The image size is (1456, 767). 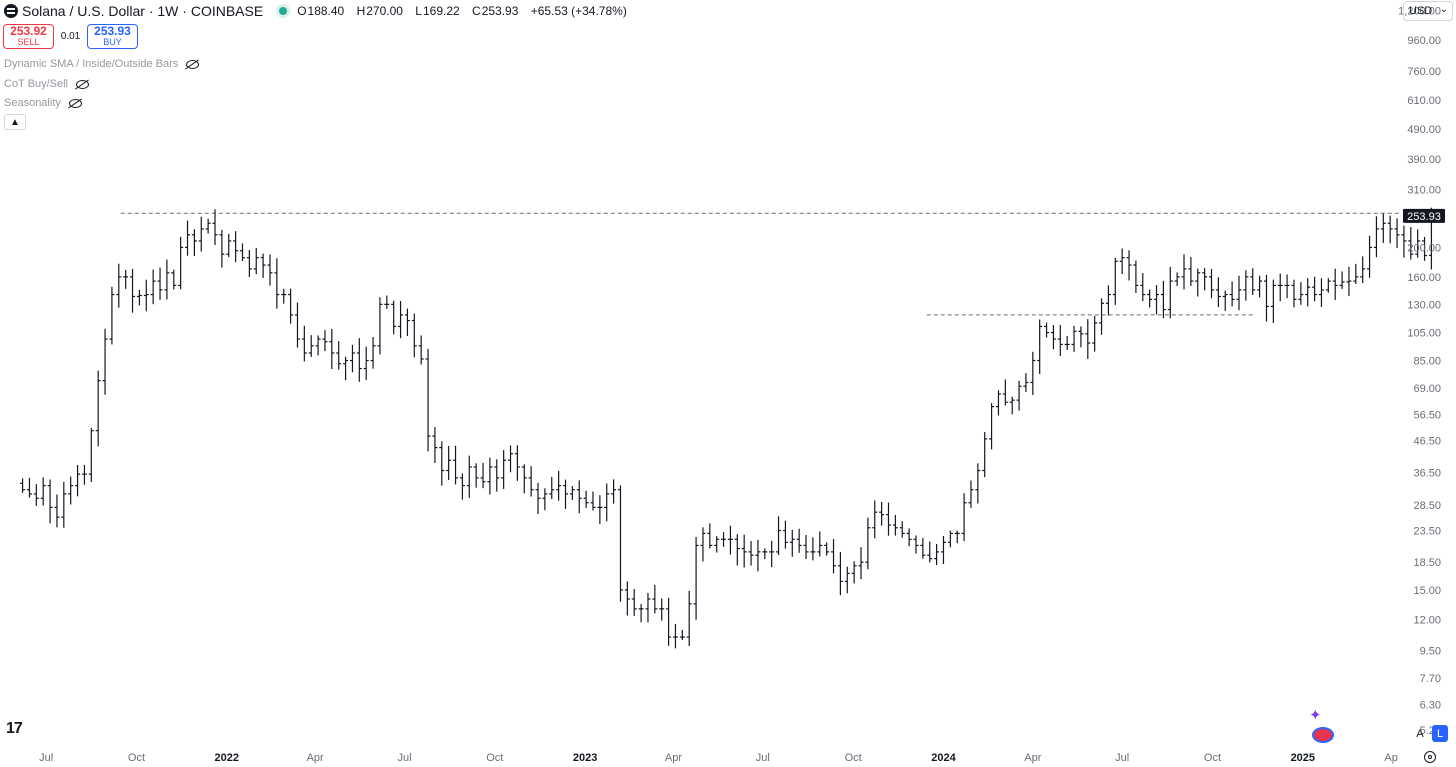 What do you see at coordinates (36, 84) in the screenshot?
I see `indicator-label: CoT Buy/Sell` at bounding box center [36, 84].